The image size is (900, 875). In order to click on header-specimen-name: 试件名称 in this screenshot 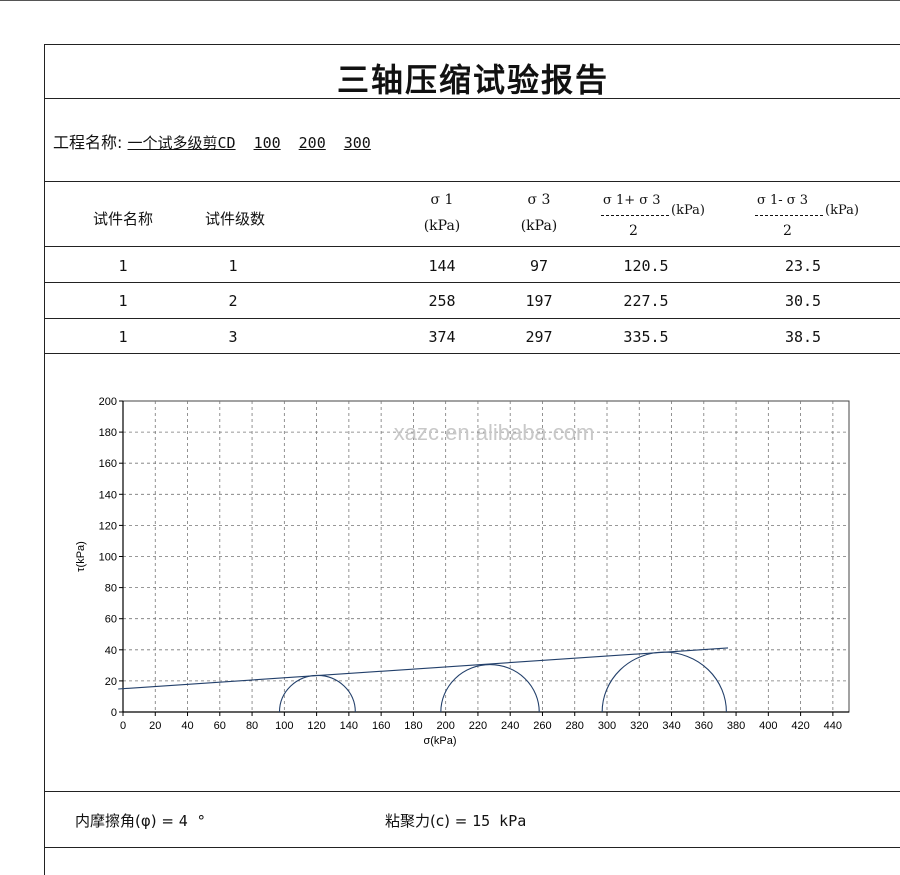, I will do `click(122, 219)`.